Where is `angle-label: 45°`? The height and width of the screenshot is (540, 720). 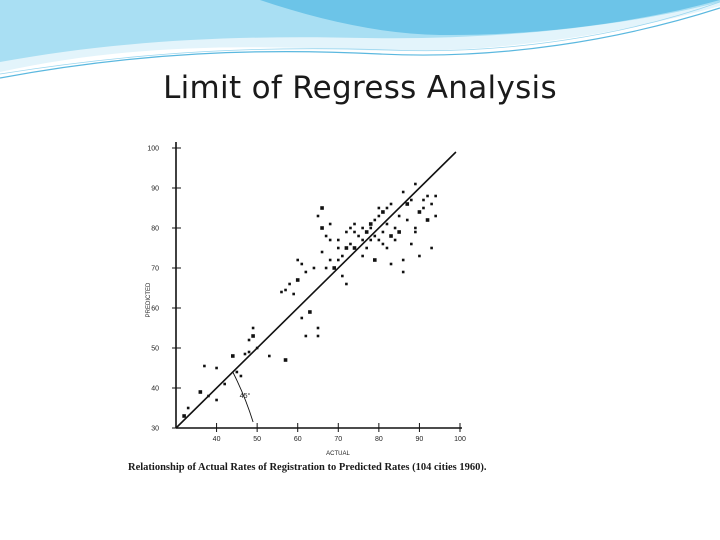
angle-label: 45° is located at coordinates (245, 396).